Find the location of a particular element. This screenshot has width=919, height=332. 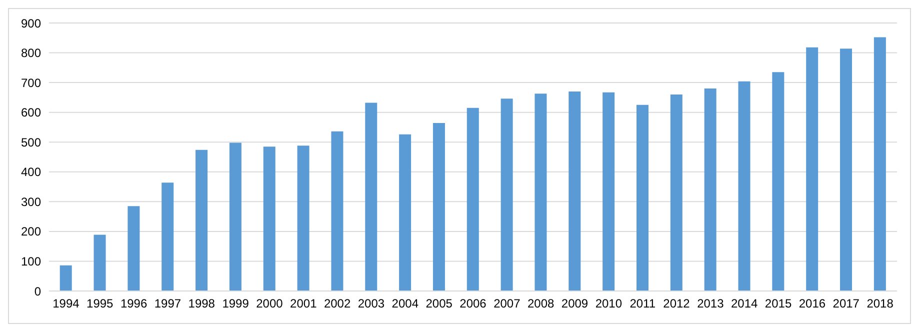

x-tick-label: 1996 is located at coordinates (134, 303).